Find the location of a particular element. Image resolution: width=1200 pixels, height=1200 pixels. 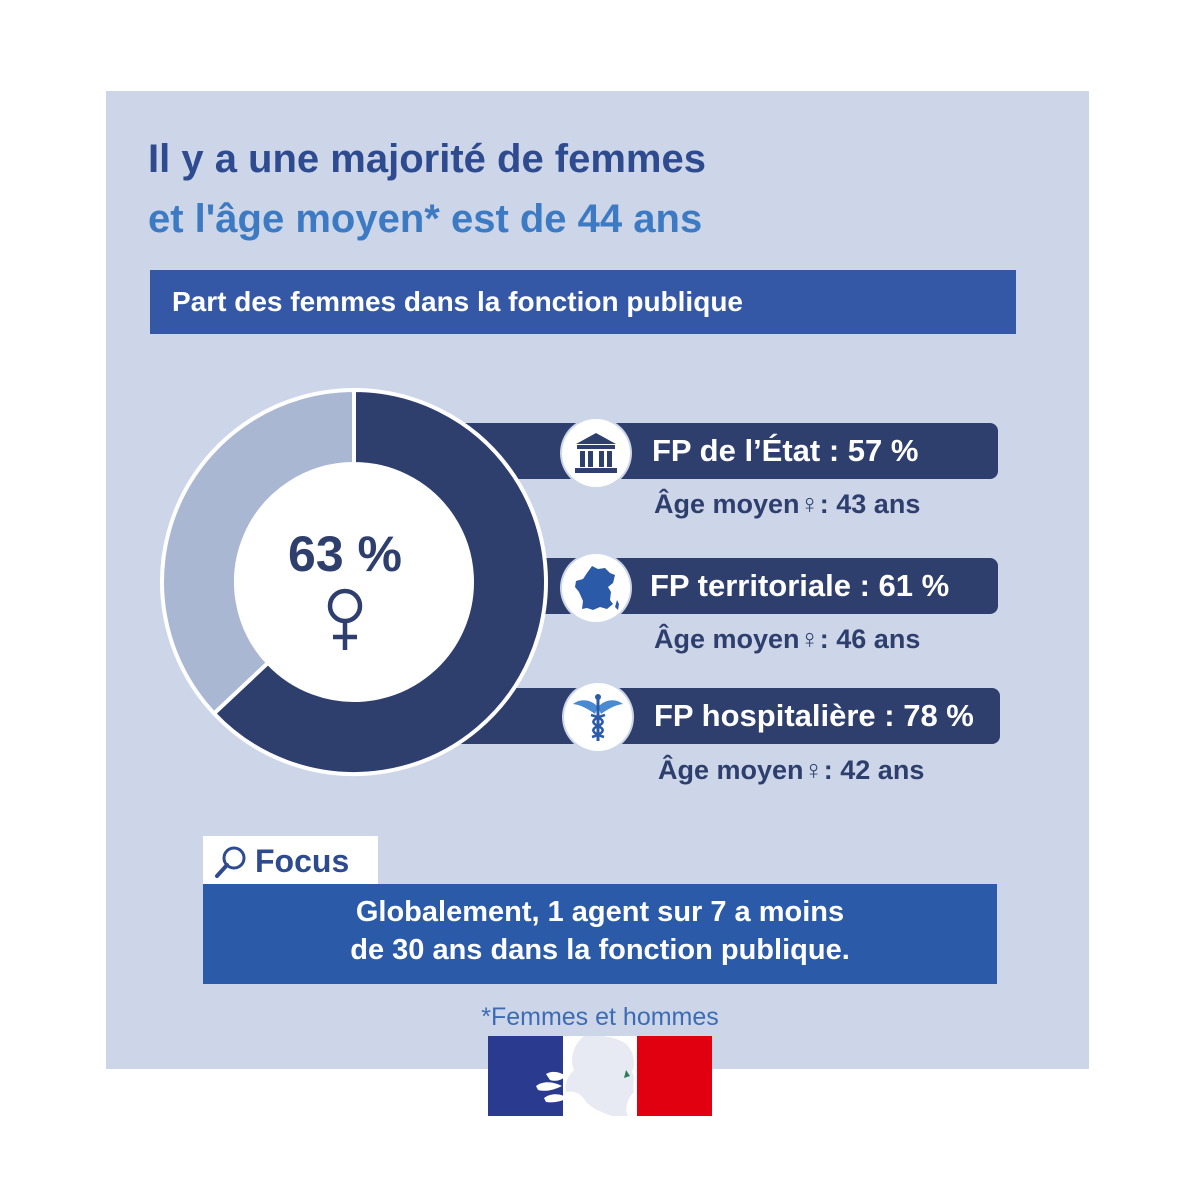

category-pill-etat: FP de l’État : 57 % is located at coordinates (779, 451).